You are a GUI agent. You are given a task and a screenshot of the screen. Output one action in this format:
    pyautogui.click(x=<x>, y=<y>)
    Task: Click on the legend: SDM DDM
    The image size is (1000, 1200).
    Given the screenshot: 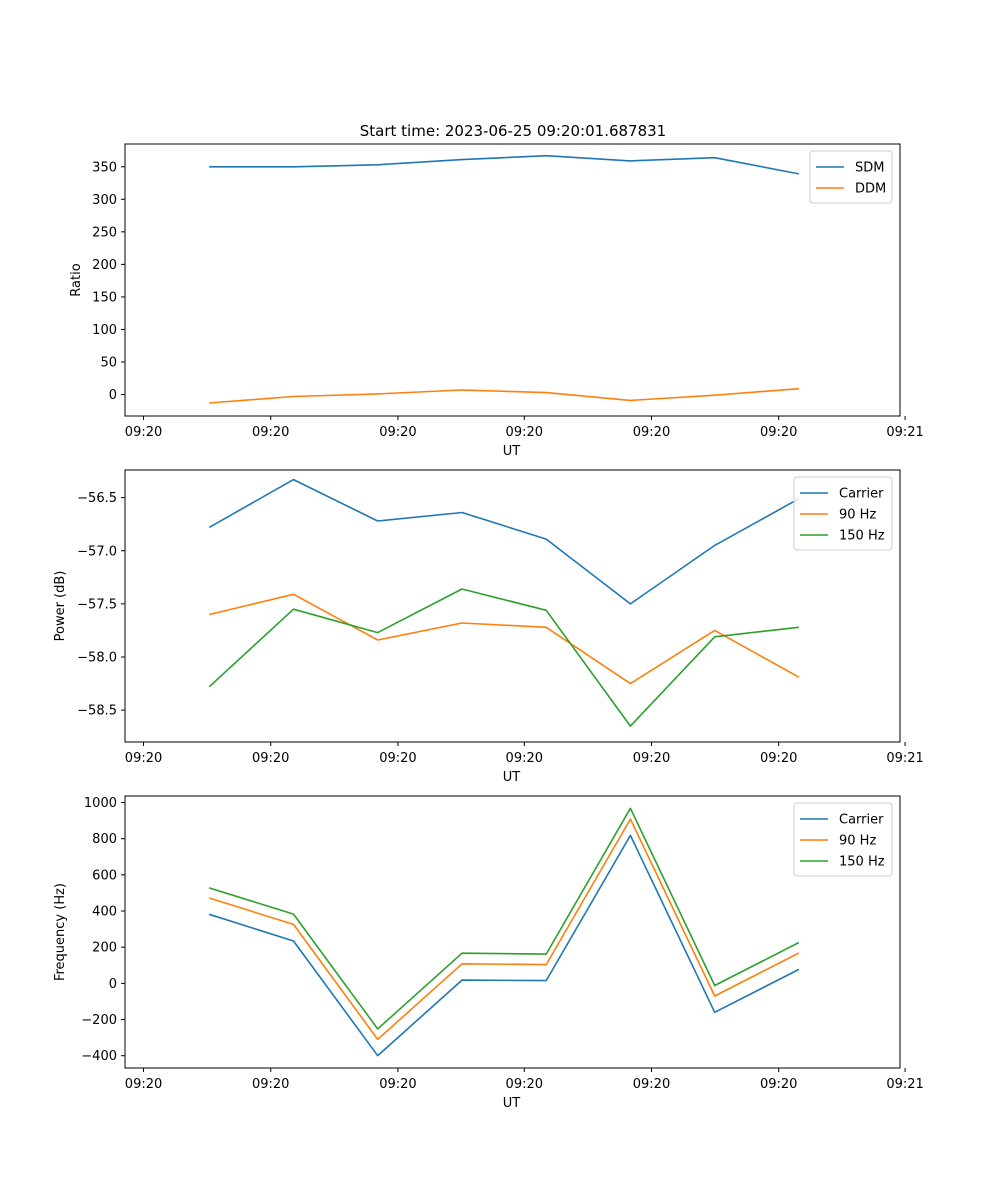 What is the action you would take?
    pyautogui.click(x=851, y=177)
    